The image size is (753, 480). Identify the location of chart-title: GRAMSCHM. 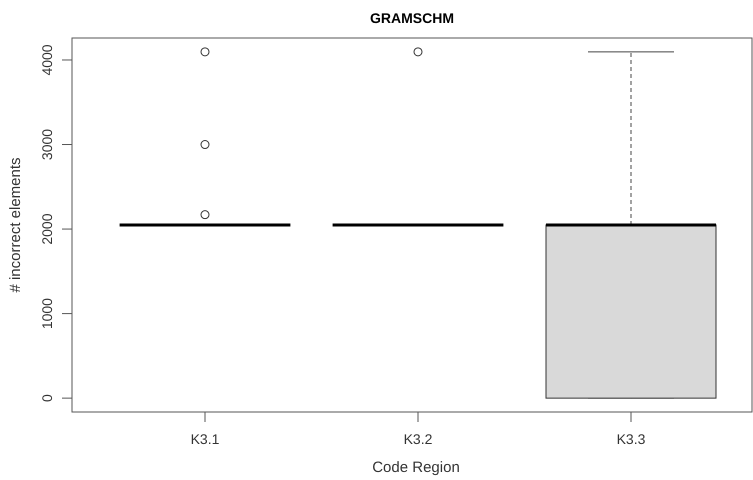
(412, 18).